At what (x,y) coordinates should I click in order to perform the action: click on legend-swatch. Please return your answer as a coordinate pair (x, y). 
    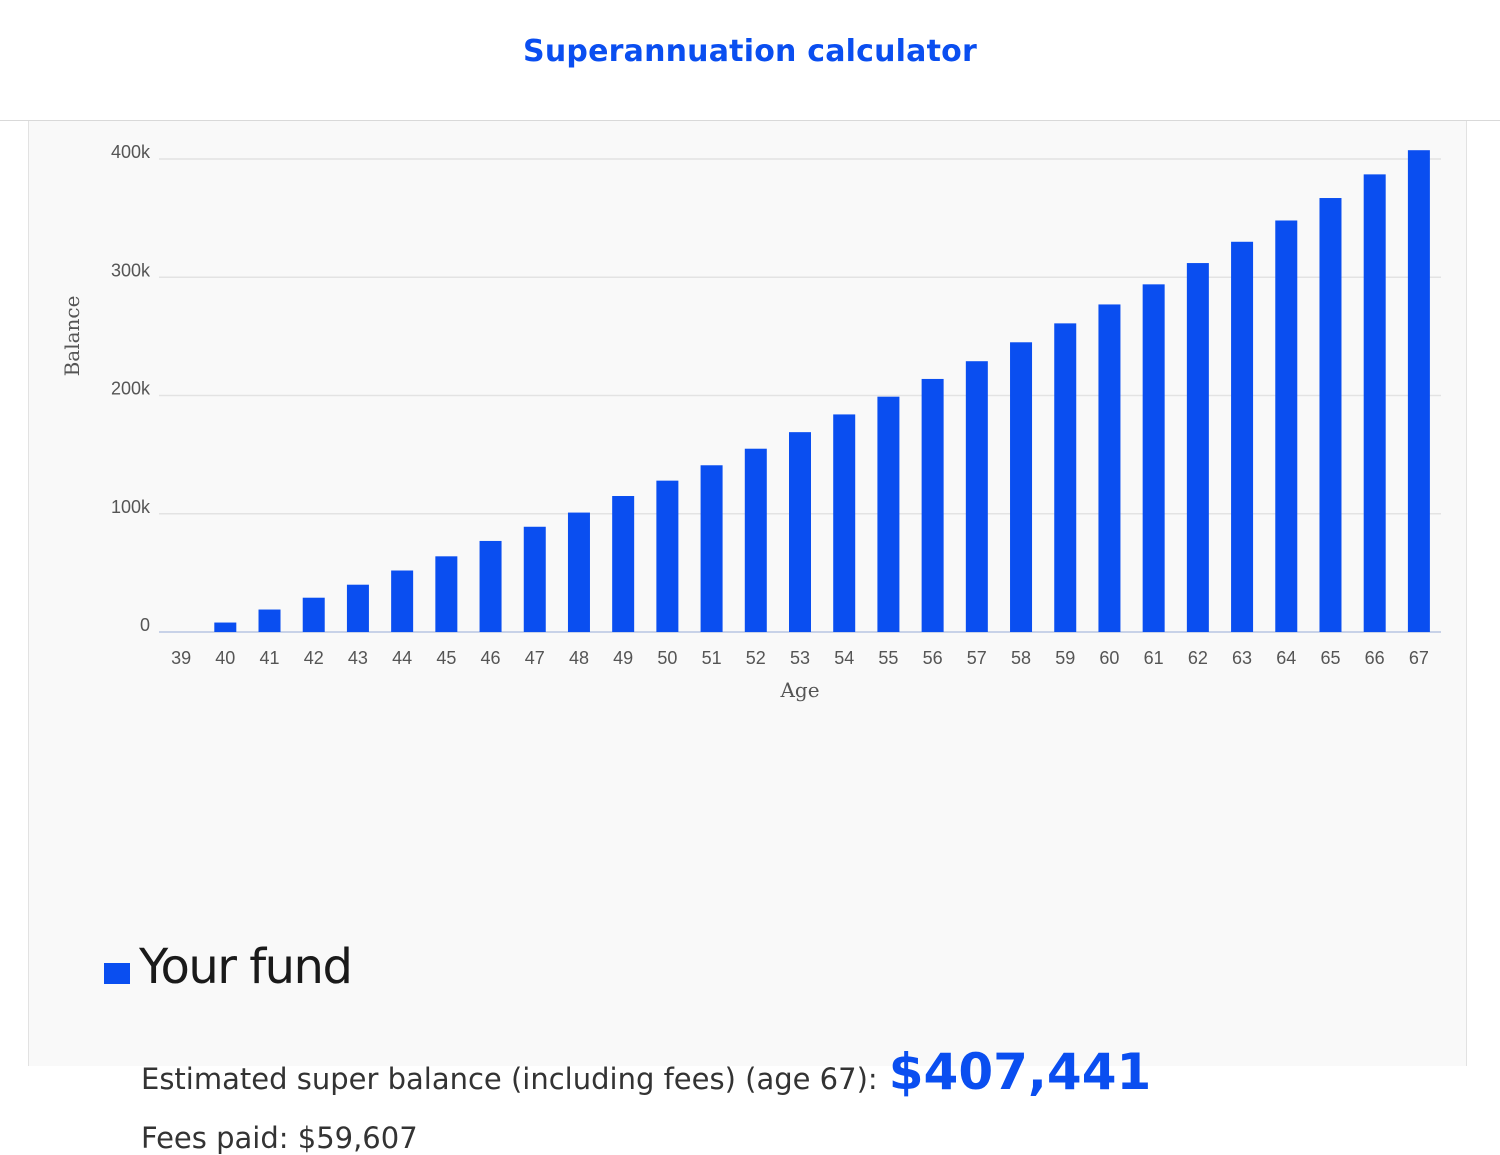
    Looking at the image, I should click on (117, 973).